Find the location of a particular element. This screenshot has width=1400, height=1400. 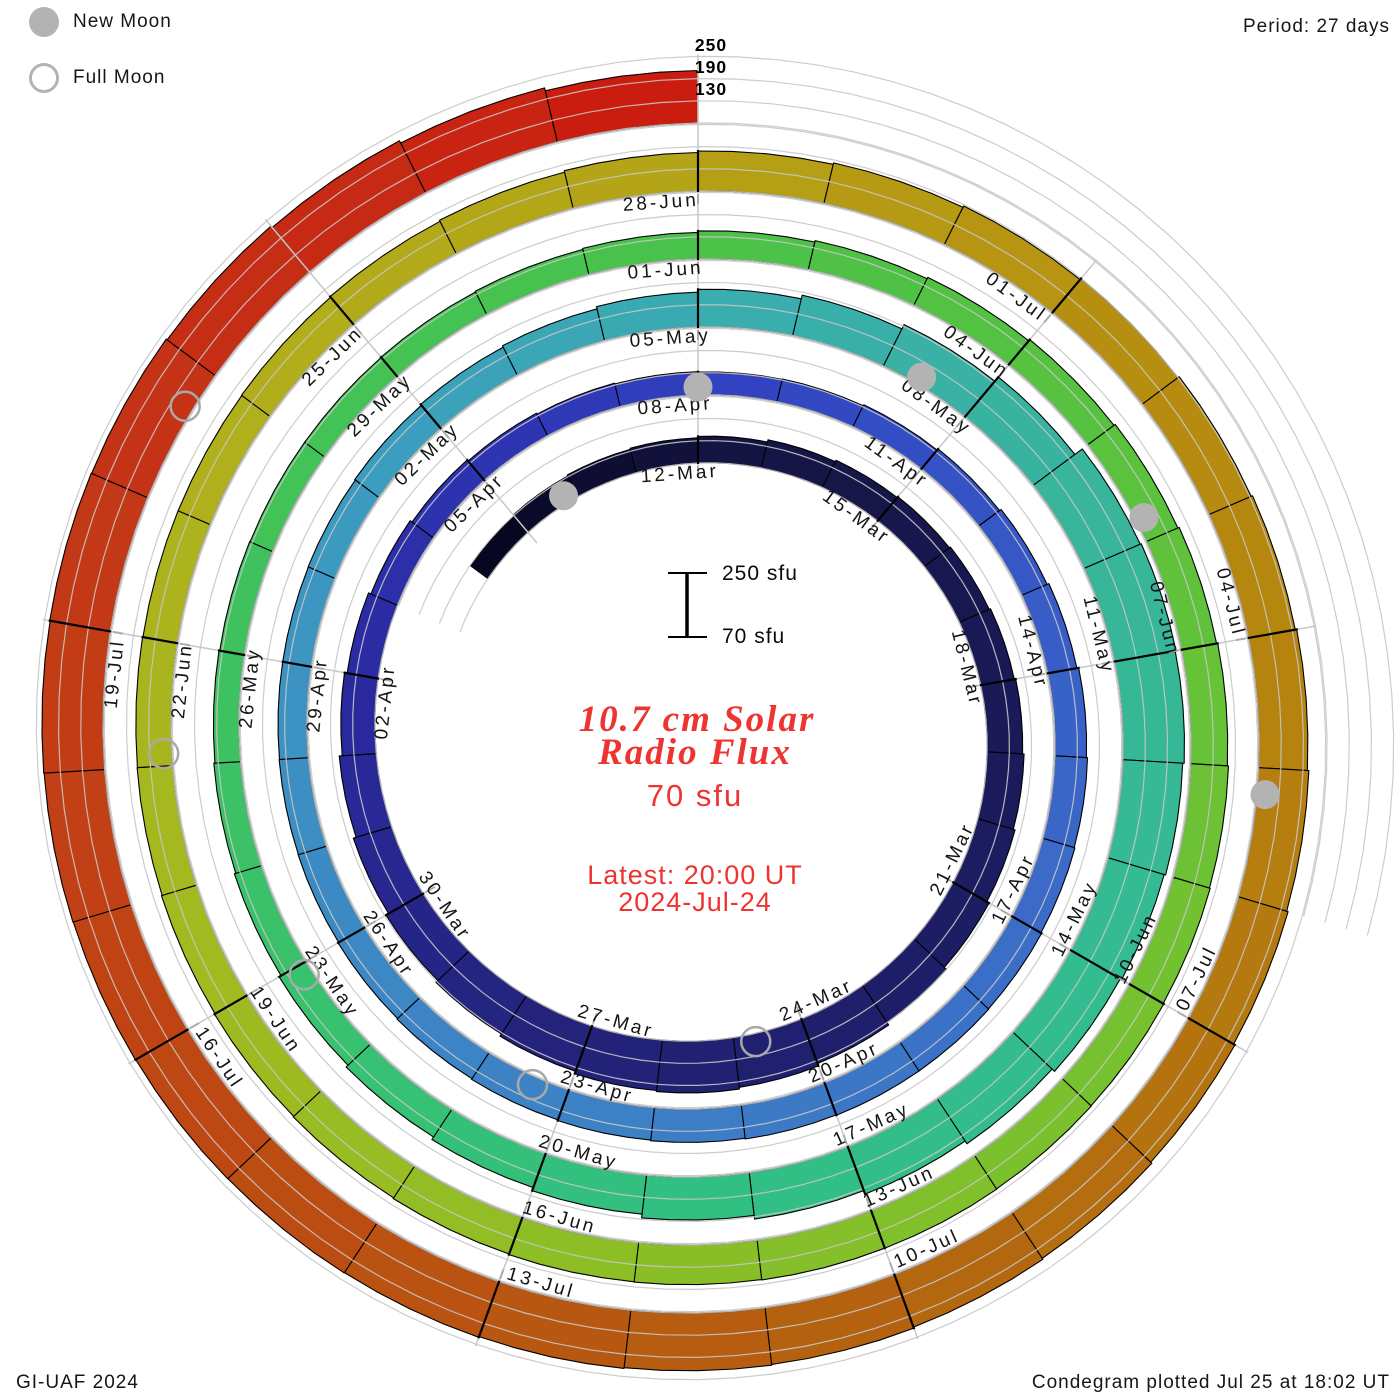

legend-new-moon: New Moon is located at coordinates (100, 22).